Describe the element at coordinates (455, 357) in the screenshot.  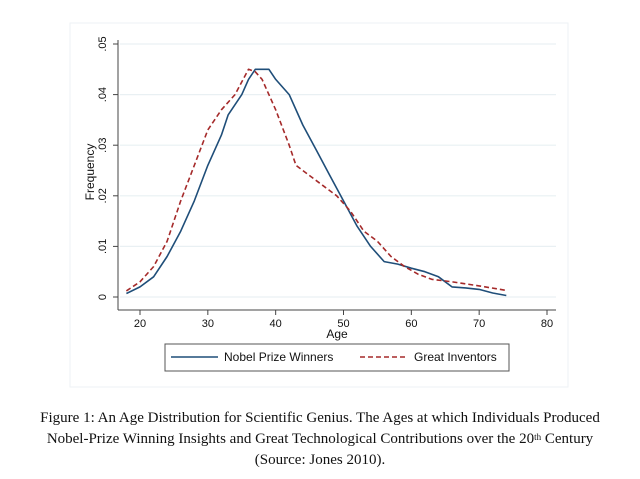
I see `legend-label-inventors: Great Inventors` at that location.